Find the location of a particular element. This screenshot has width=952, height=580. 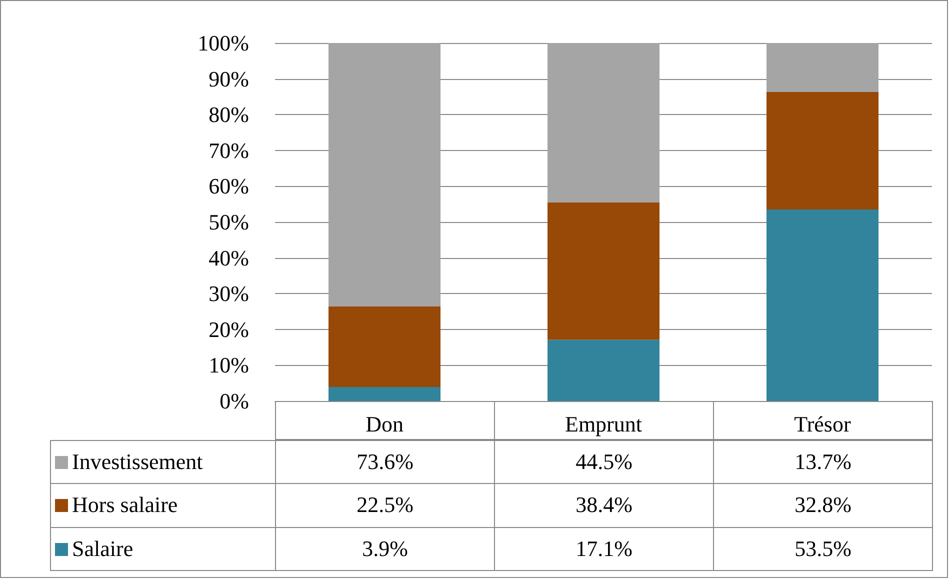

data-label: 38.4% is located at coordinates (604, 505).